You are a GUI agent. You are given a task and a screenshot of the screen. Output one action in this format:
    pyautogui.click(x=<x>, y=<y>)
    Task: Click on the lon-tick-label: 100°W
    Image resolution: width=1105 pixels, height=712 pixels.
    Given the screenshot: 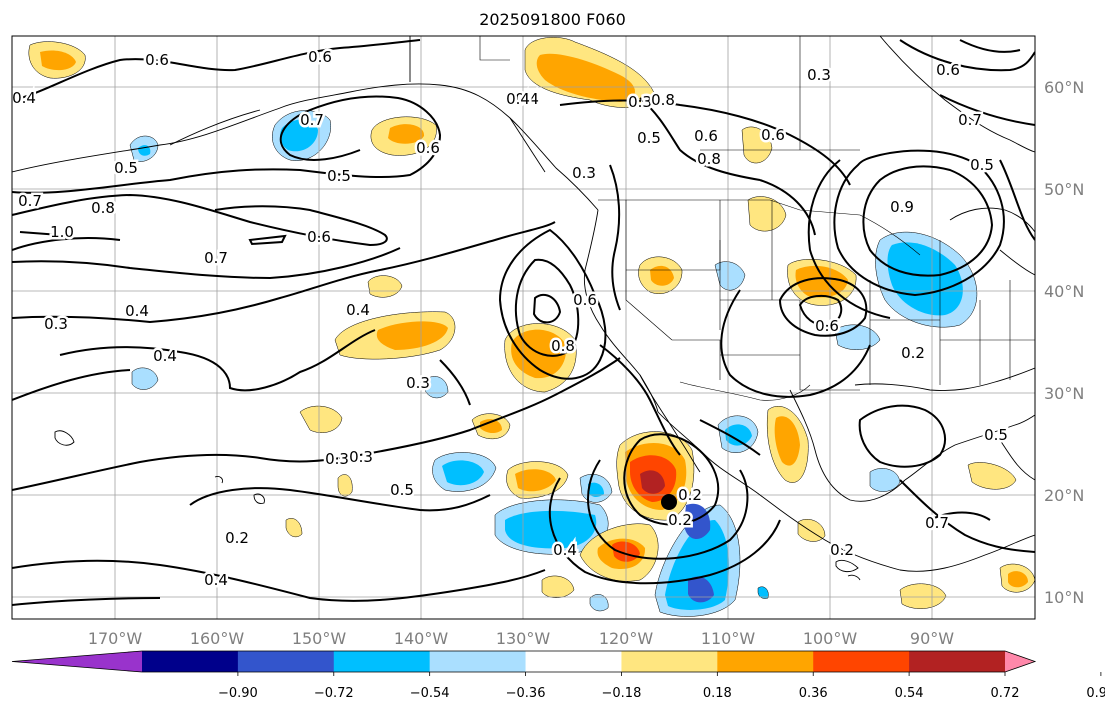 What is the action you would take?
    pyautogui.click(x=830, y=638)
    